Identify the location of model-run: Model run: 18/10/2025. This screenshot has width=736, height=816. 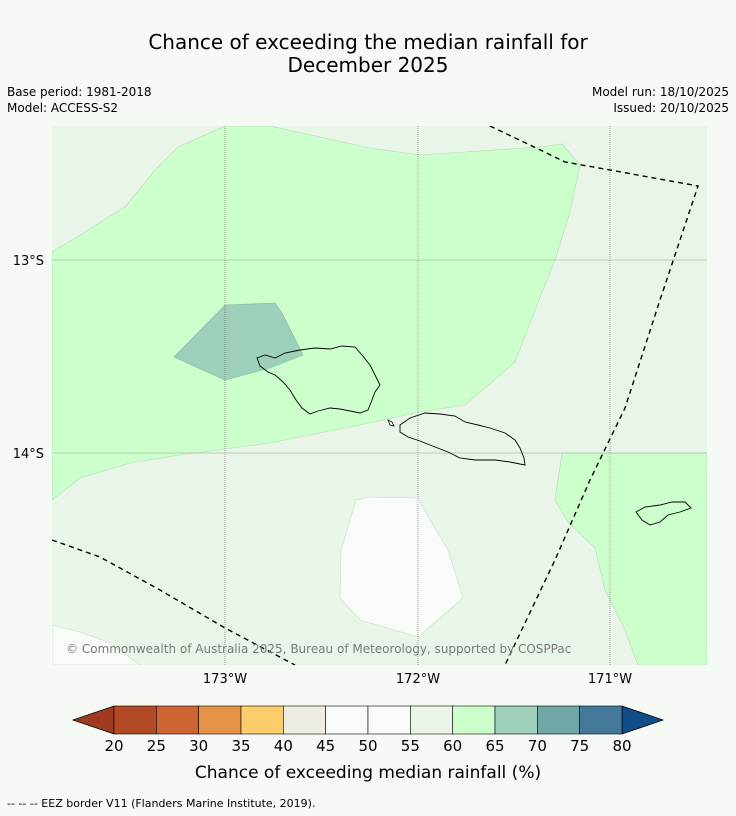
(660, 92).